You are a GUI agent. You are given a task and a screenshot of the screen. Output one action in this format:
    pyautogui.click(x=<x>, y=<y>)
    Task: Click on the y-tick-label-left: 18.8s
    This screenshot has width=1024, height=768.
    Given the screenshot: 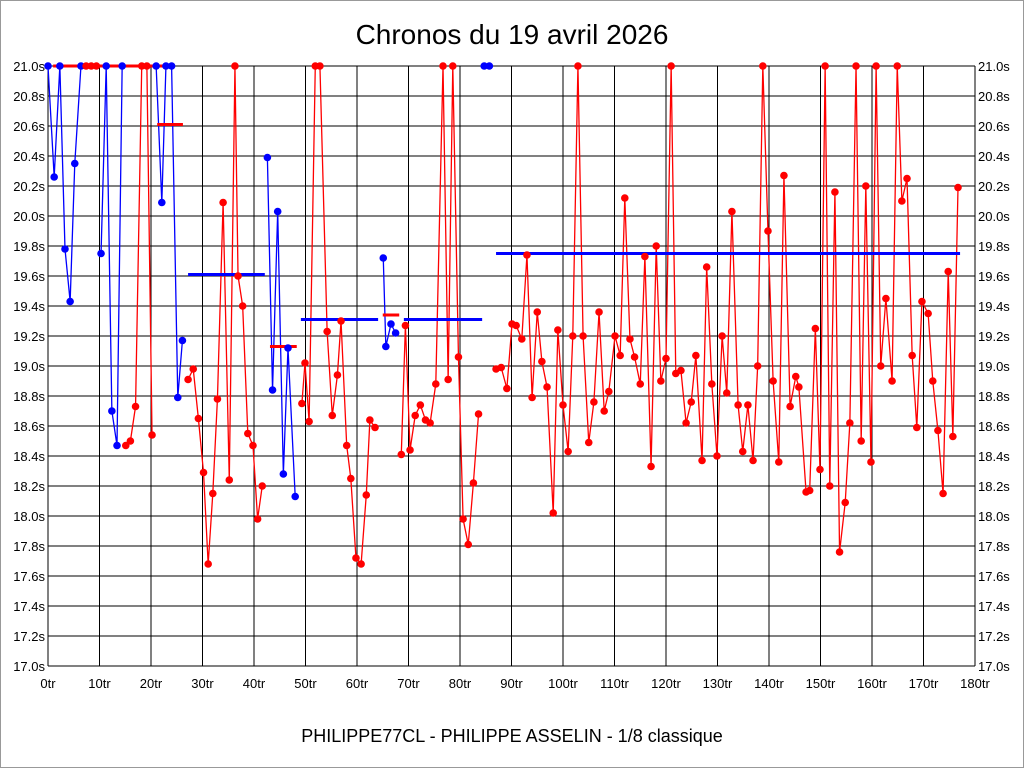 What is the action you would take?
    pyautogui.click(x=29, y=396)
    